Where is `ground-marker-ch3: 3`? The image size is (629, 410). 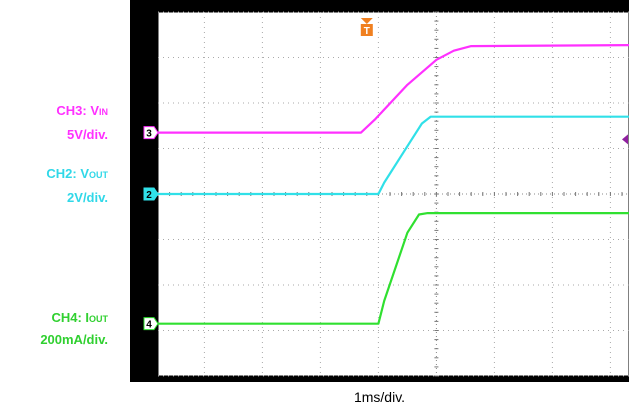 ground-marker-ch3: 3 is located at coordinates (151, 133).